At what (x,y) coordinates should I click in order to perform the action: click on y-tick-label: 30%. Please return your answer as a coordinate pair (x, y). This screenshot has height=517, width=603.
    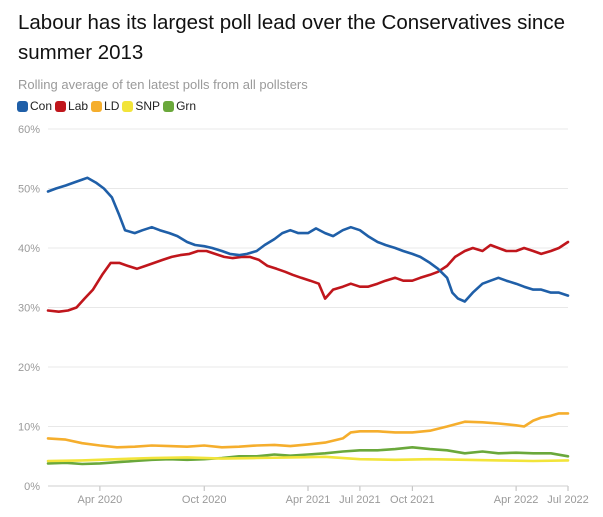
    Looking at the image, I should click on (29, 309).